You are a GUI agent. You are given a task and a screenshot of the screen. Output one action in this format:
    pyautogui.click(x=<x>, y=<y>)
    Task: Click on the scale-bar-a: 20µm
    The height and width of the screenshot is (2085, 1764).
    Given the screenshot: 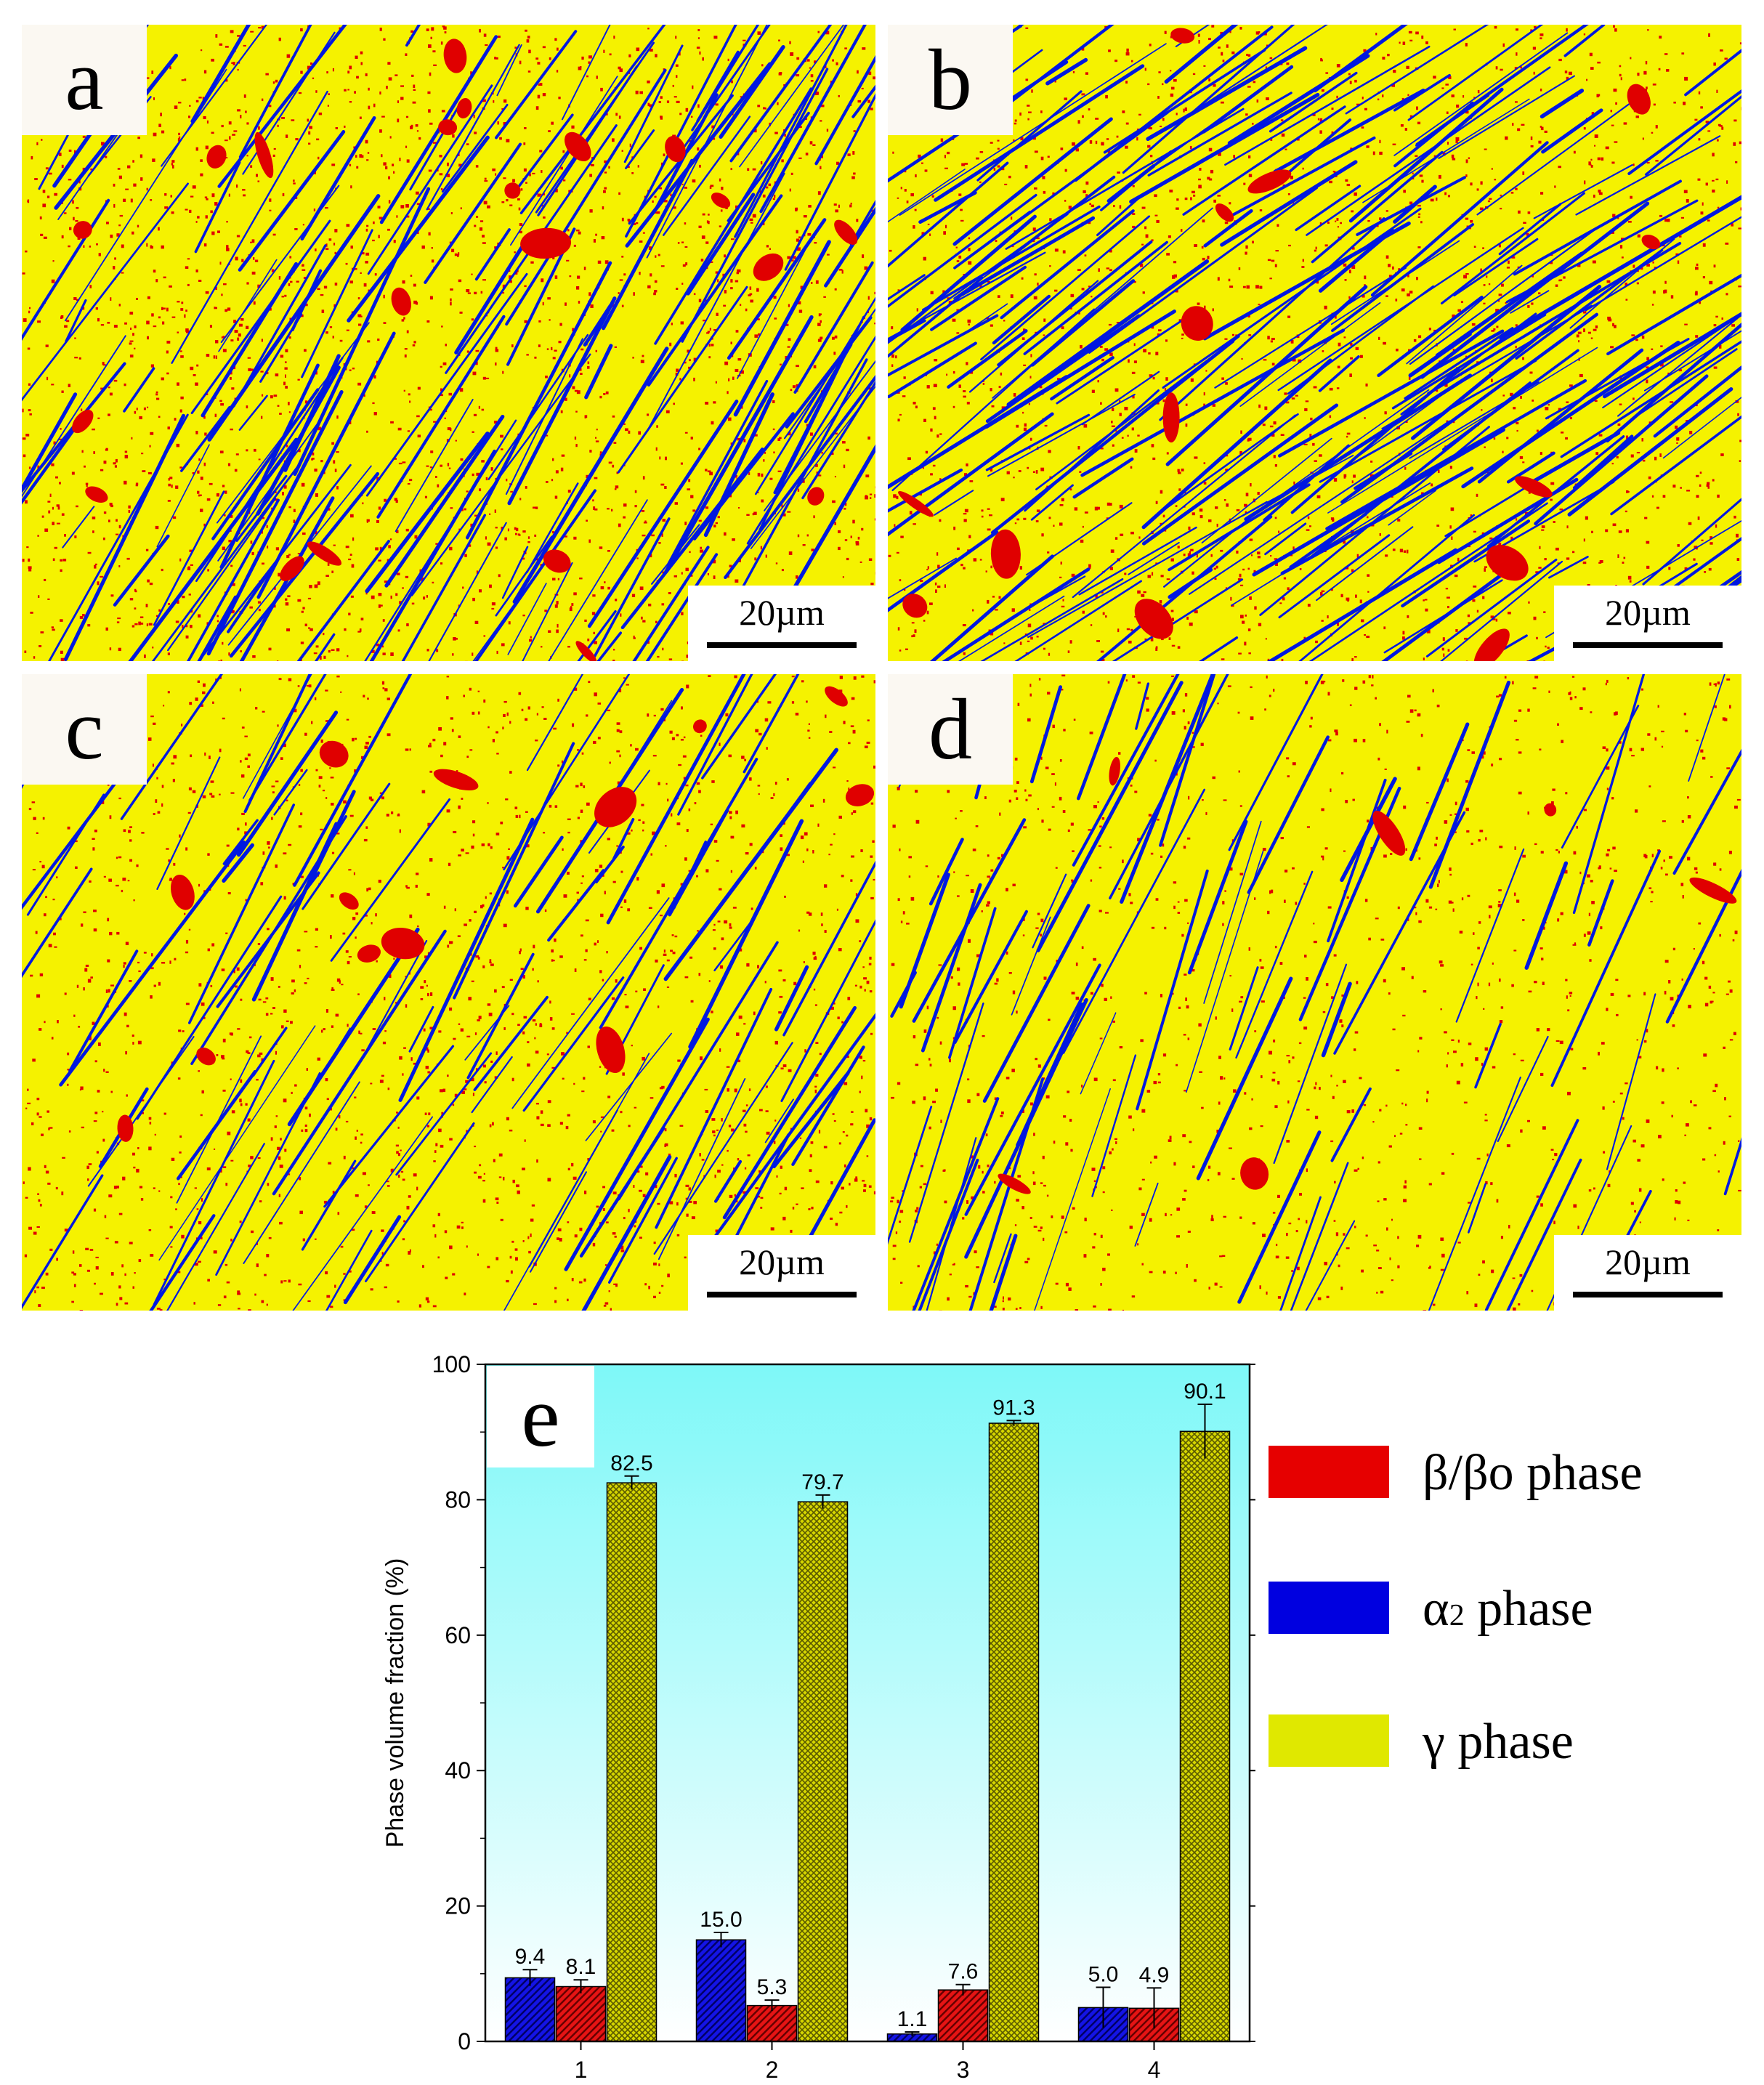 What is the action you would take?
    pyautogui.click(x=781, y=623)
    